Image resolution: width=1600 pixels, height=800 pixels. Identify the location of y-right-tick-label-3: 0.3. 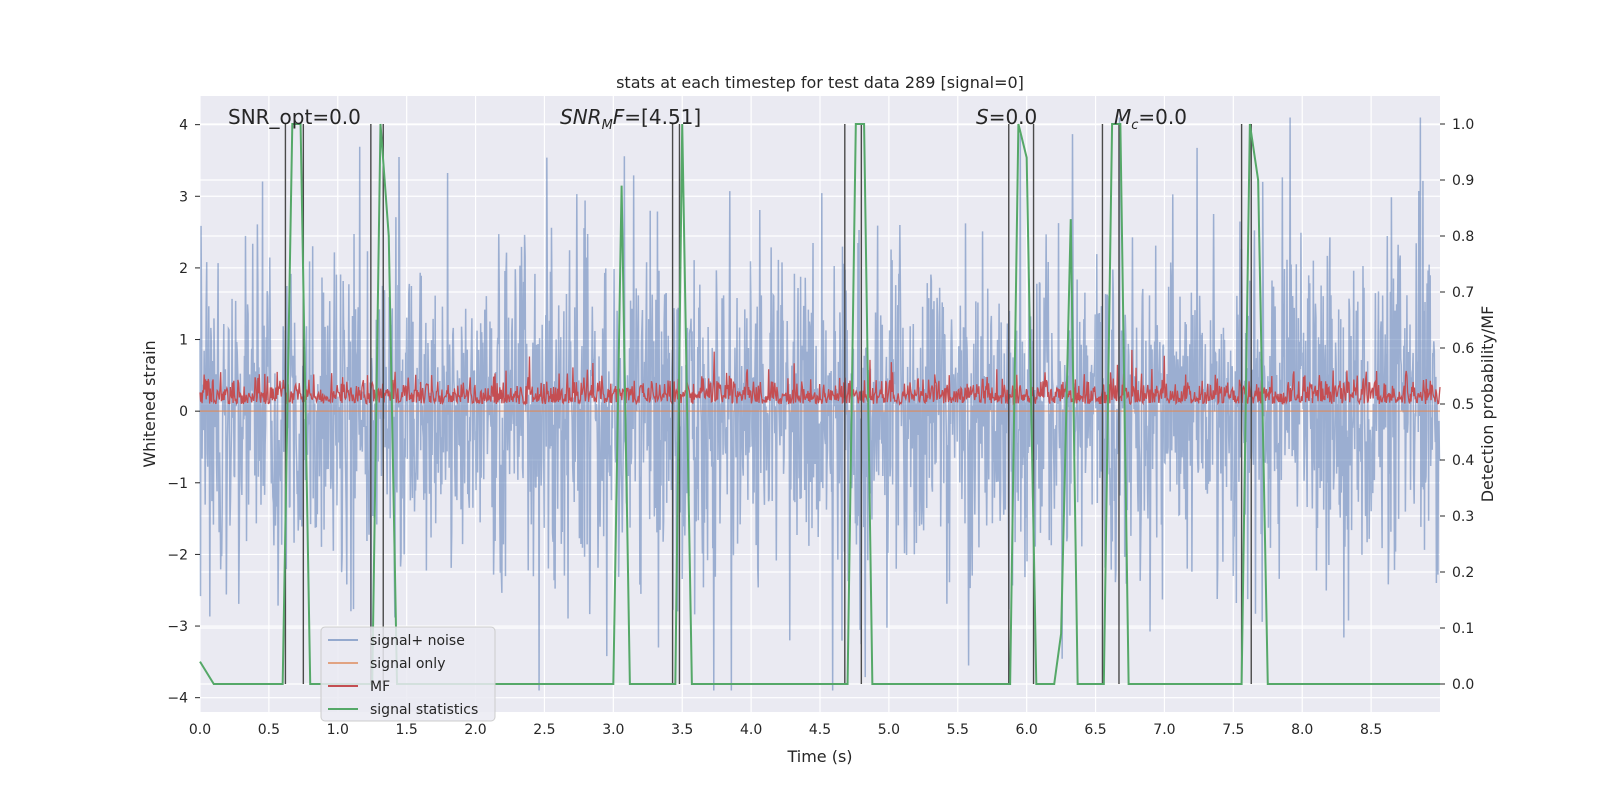
(1463, 517).